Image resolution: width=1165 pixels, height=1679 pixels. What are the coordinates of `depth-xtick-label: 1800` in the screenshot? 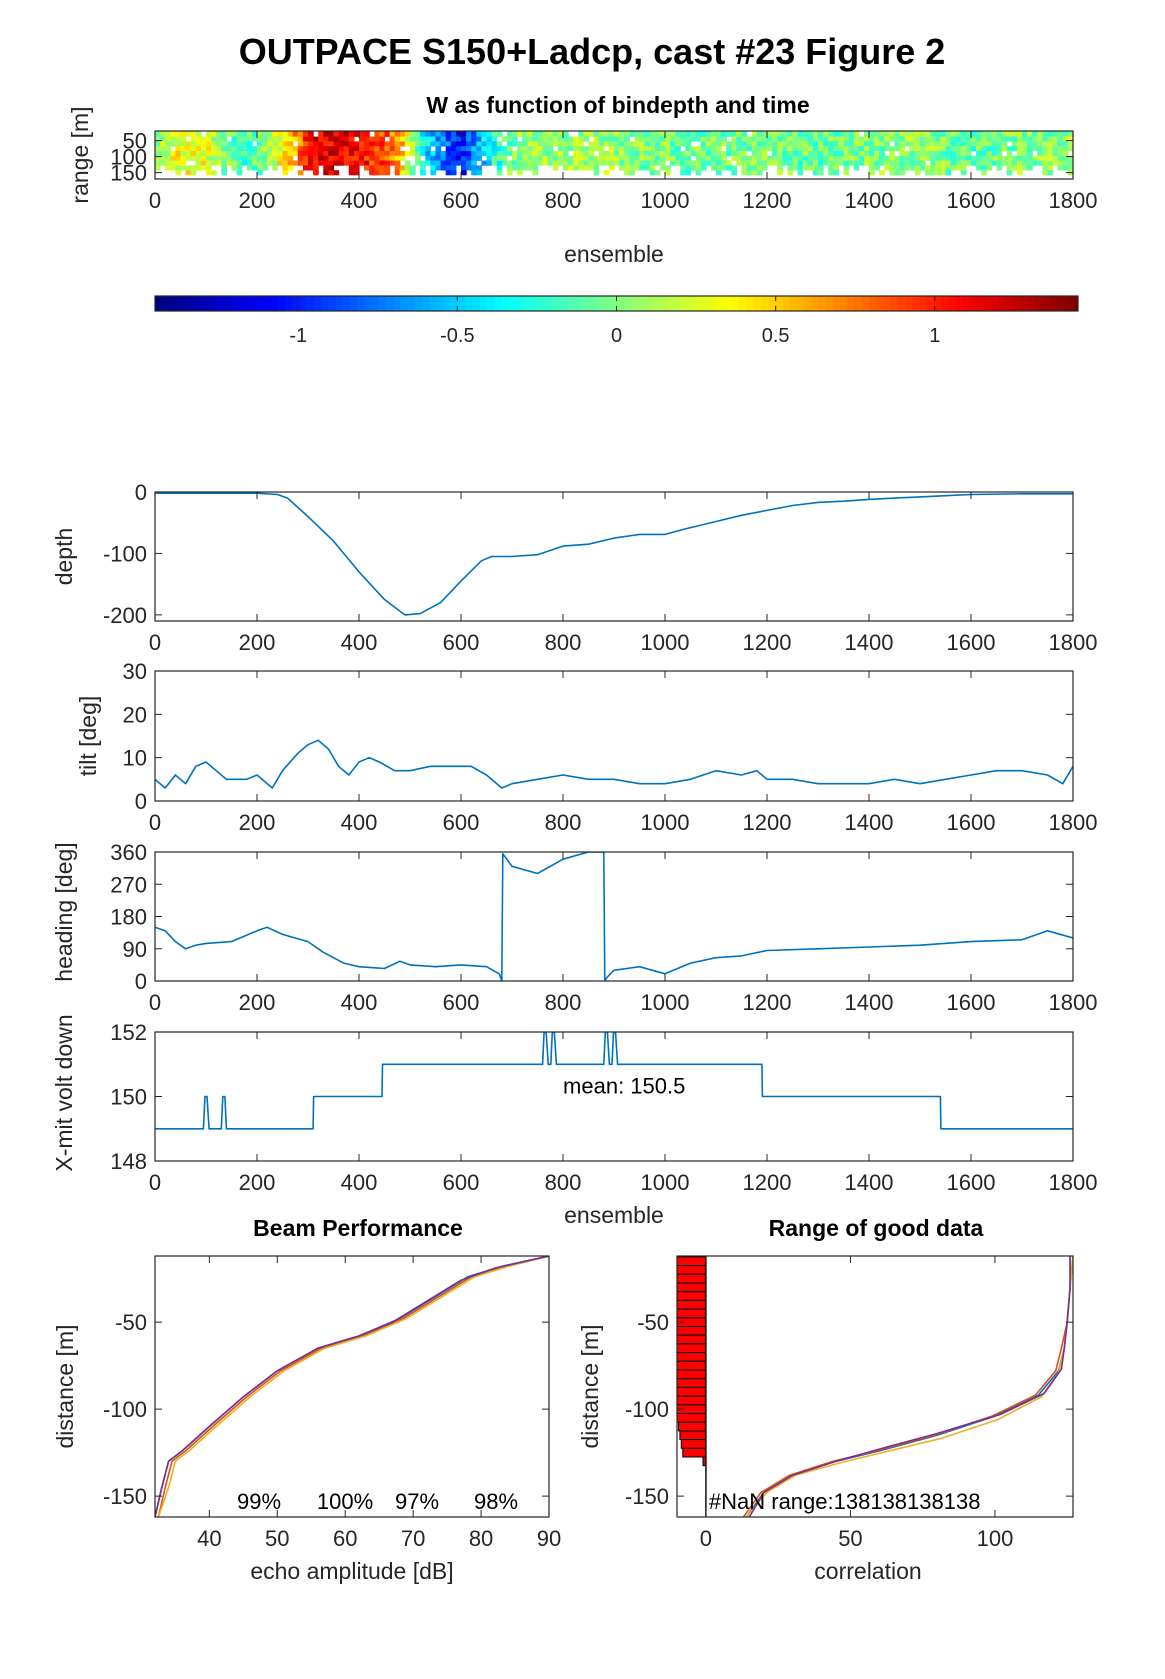 It's located at (1073, 642).